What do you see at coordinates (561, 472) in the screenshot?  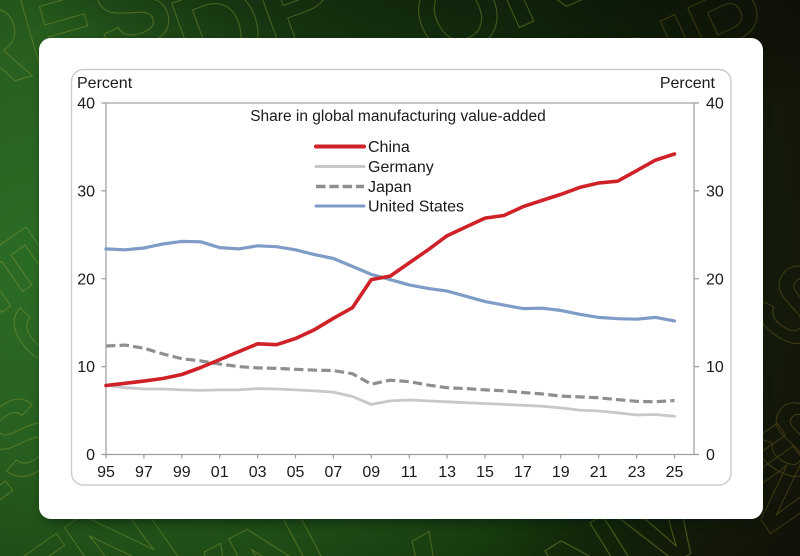 I see `svg-text: 19` at bounding box center [561, 472].